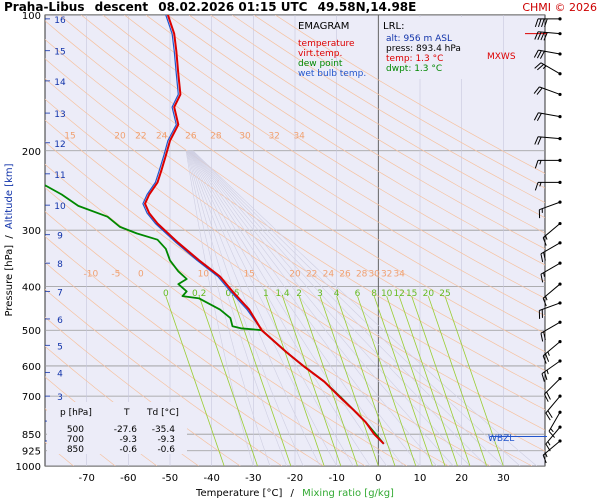  Describe the element at coordinates (393, 26) in the screenshot. I see `lrl-title: LRL:` at that location.